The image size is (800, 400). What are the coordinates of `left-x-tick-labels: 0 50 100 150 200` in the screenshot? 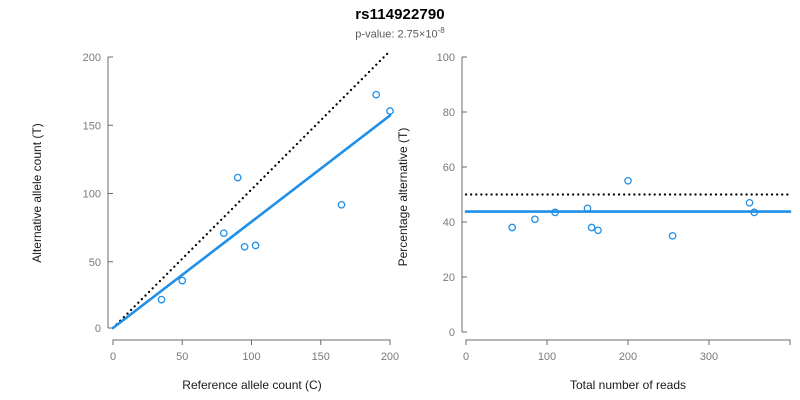 It's located at (254, 357).